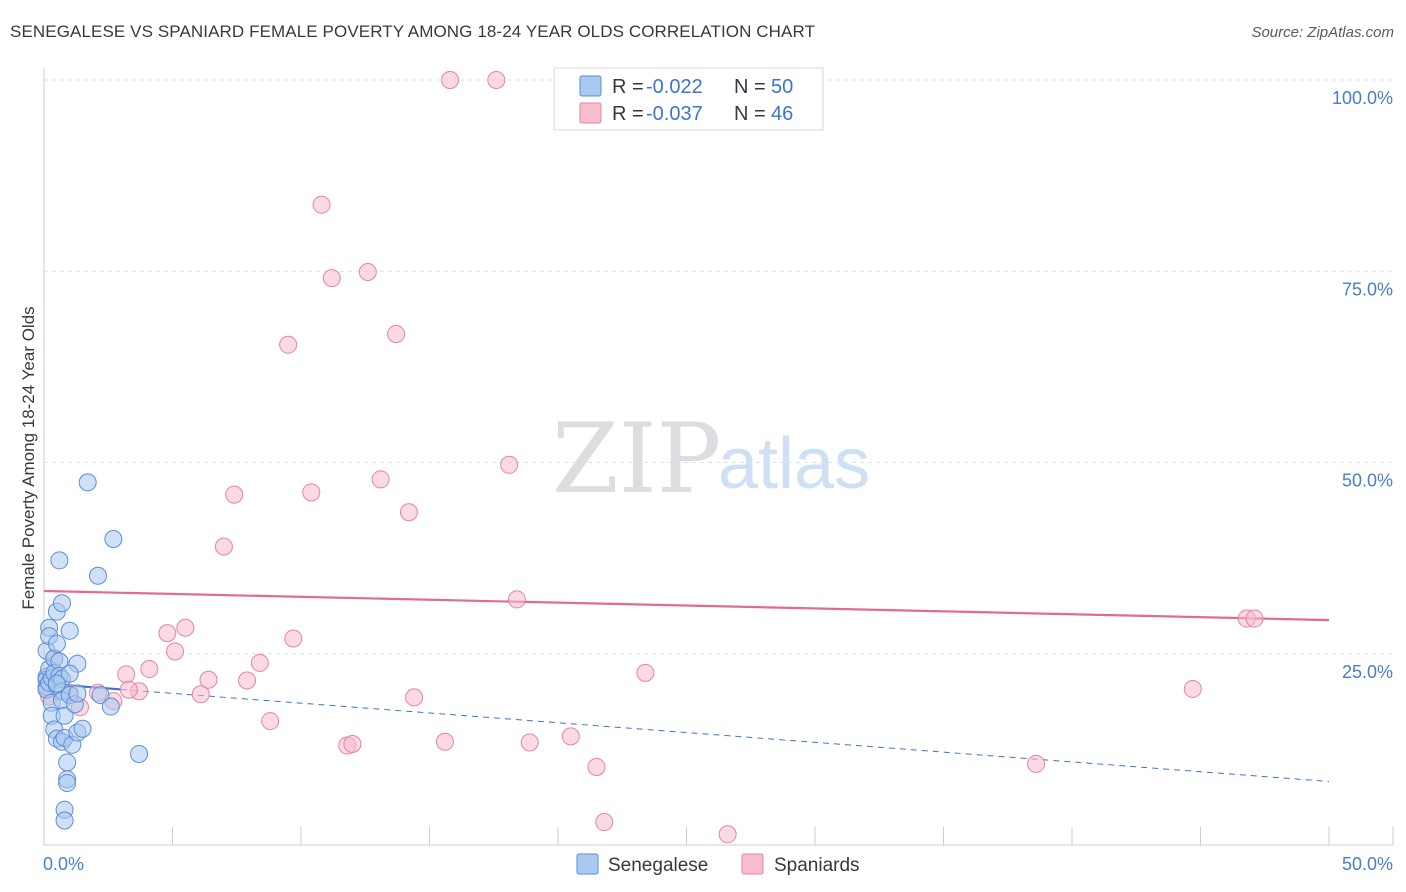 The image size is (1406, 892). I want to click on watermark-atlas-text: atlas, so click(794, 464).